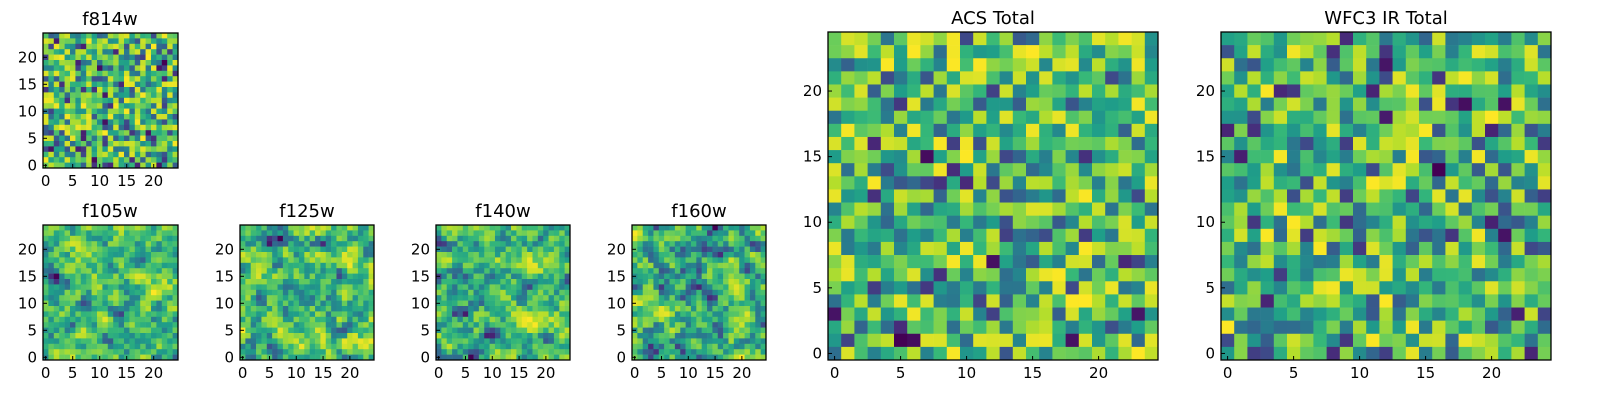 The image size is (1600, 400). I want to click on x-tick-label: 5, so click(1294, 373).